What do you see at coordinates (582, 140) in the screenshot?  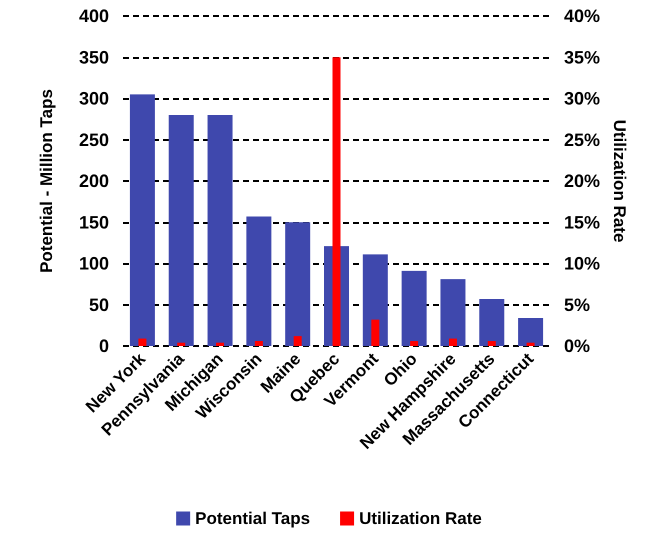 I see `y2-tick-label: 25%` at bounding box center [582, 140].